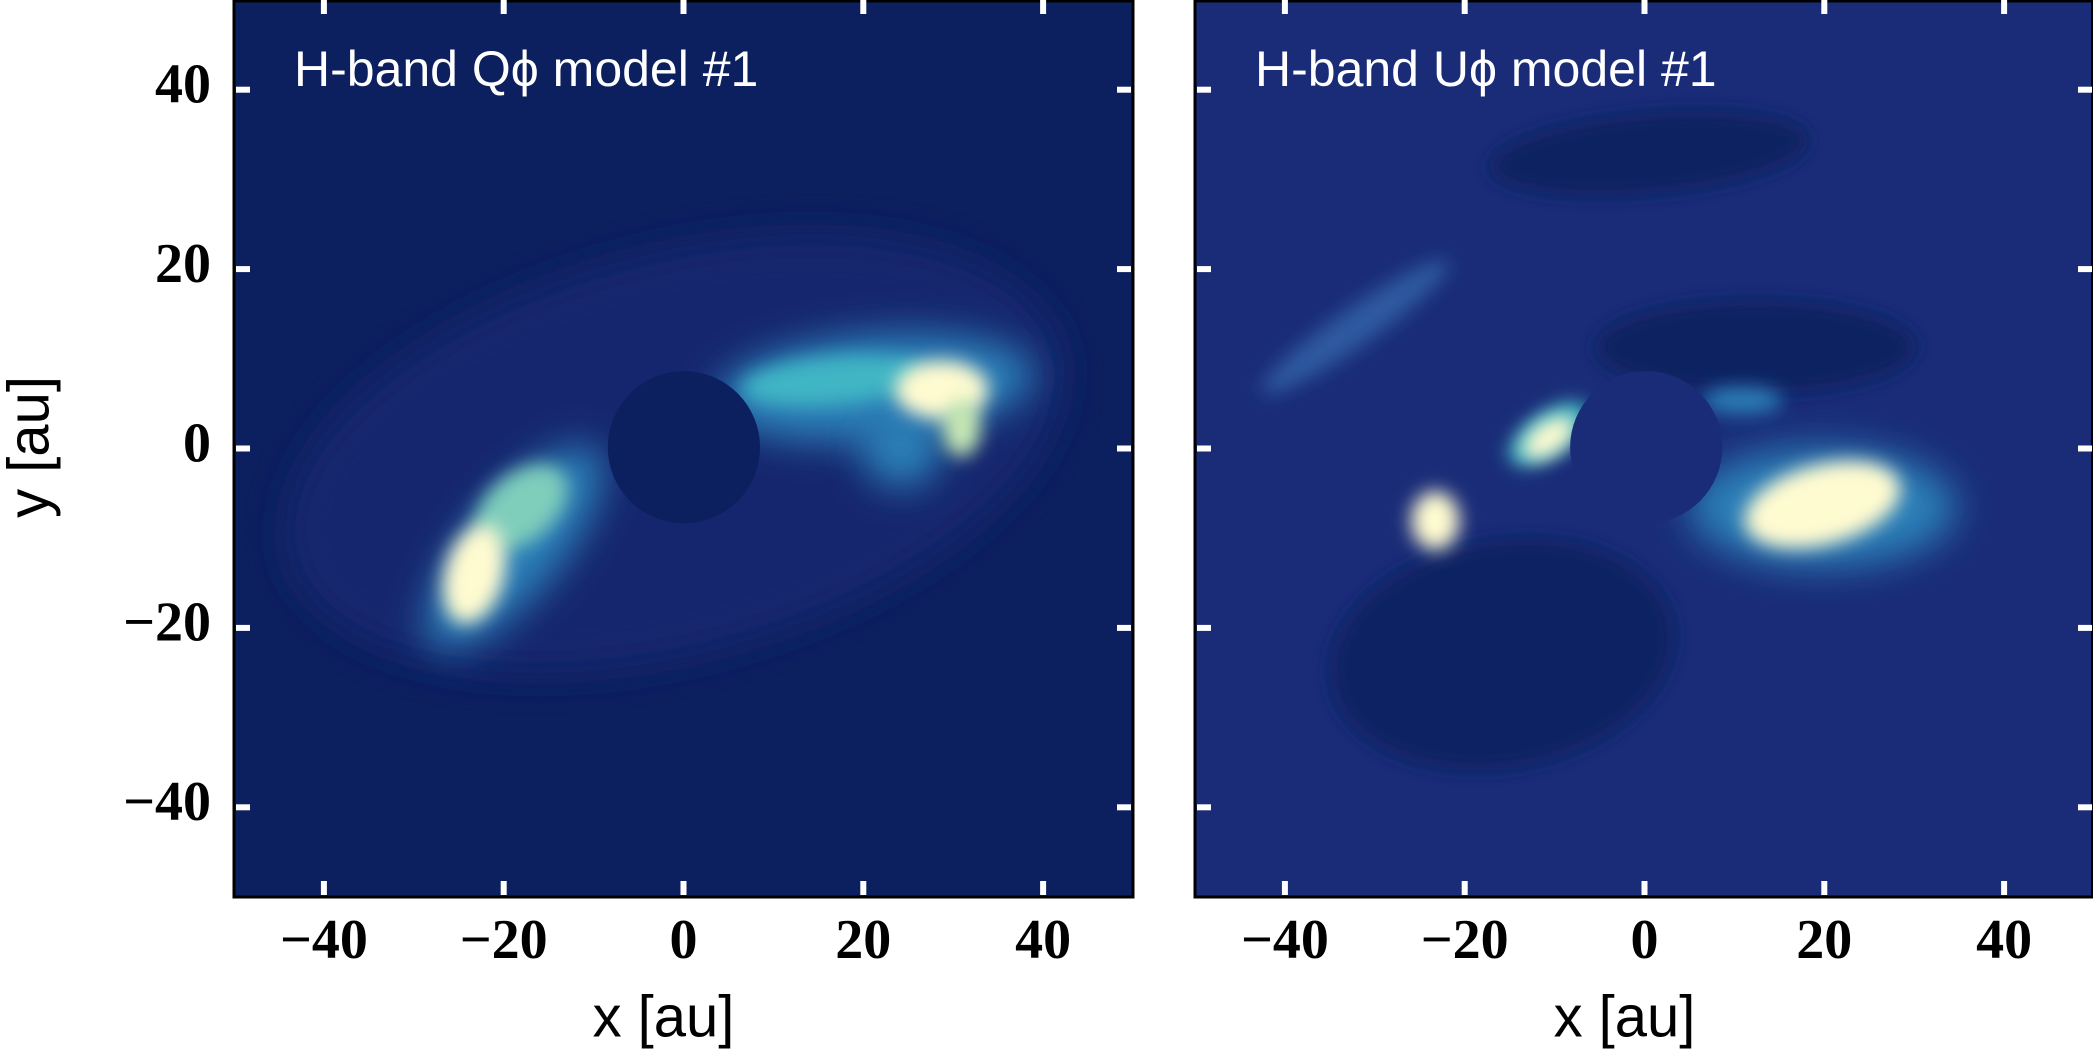 The width and height of the screenshot is (2093, 1063). Describe the element at coordinates (197, 443) in the screenshot. I see `y-tick-label: 0` at that location.